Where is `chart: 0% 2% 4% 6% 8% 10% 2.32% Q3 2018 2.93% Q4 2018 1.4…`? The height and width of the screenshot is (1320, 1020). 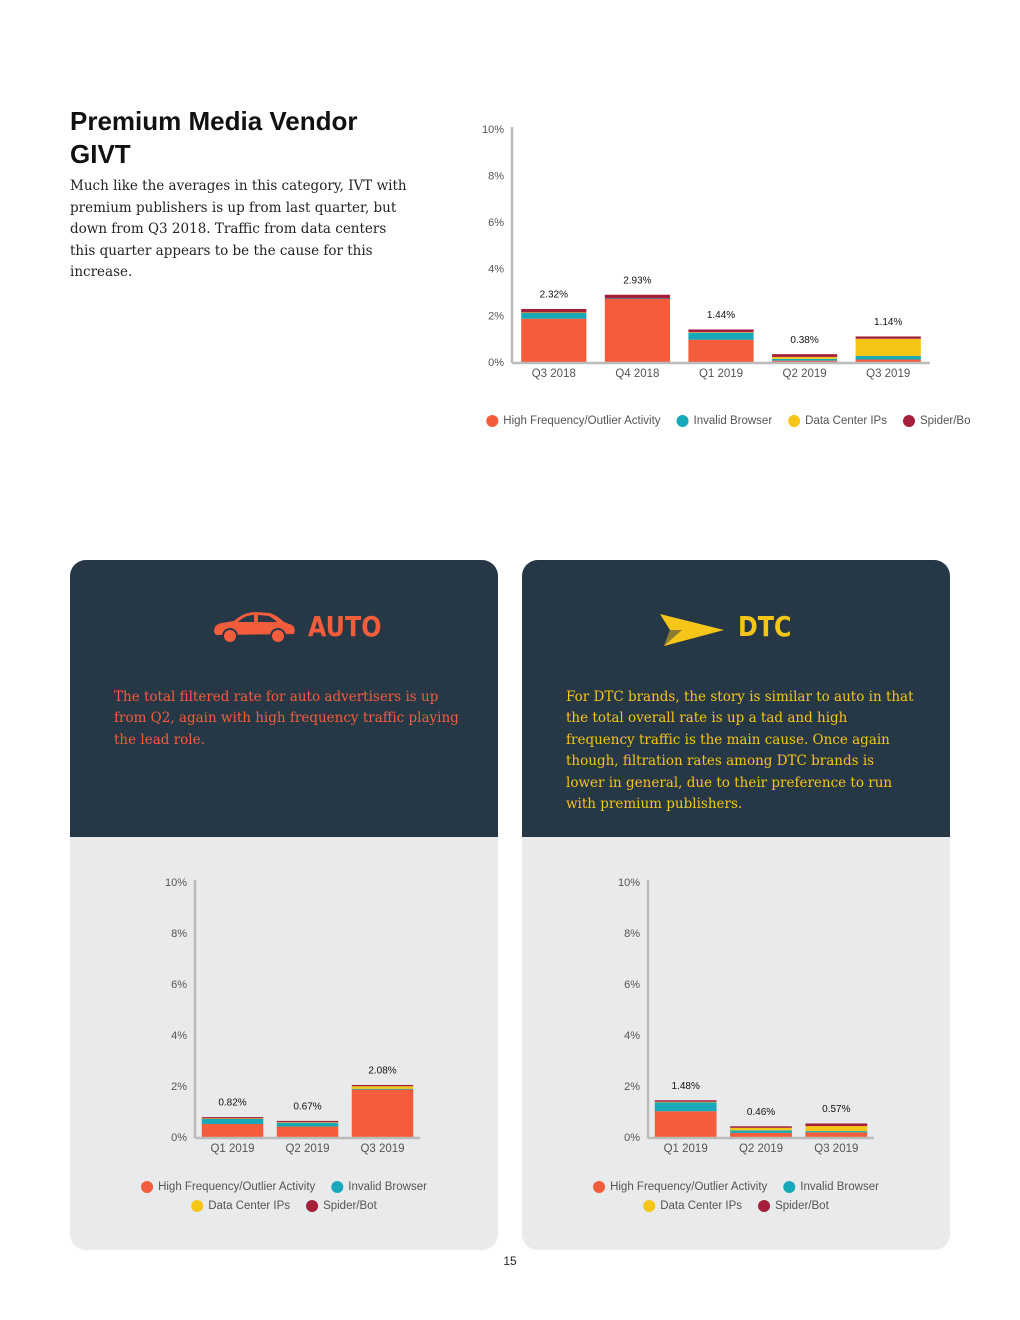
chart: 0% 2% 4% 6% 8% 10% 2.32% Q3 2018 2.93% Q4 2018 1.4… is located at coordinates (726, 275).